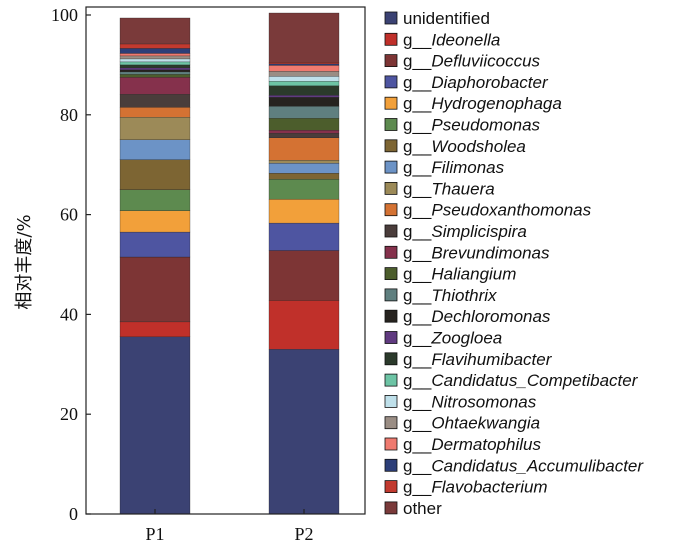 Image resolution: width=700 pixels, height=551 pixels. What do you see at coordinates (69, 414) in the screenshot?
I see `y-tick-label: 20` at bounding box center [69, 414].